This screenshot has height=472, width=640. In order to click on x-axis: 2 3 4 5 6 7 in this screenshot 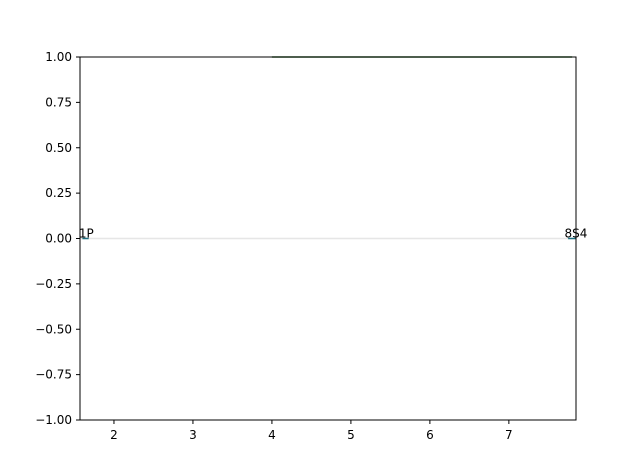, I will do `click(311, 431)`.